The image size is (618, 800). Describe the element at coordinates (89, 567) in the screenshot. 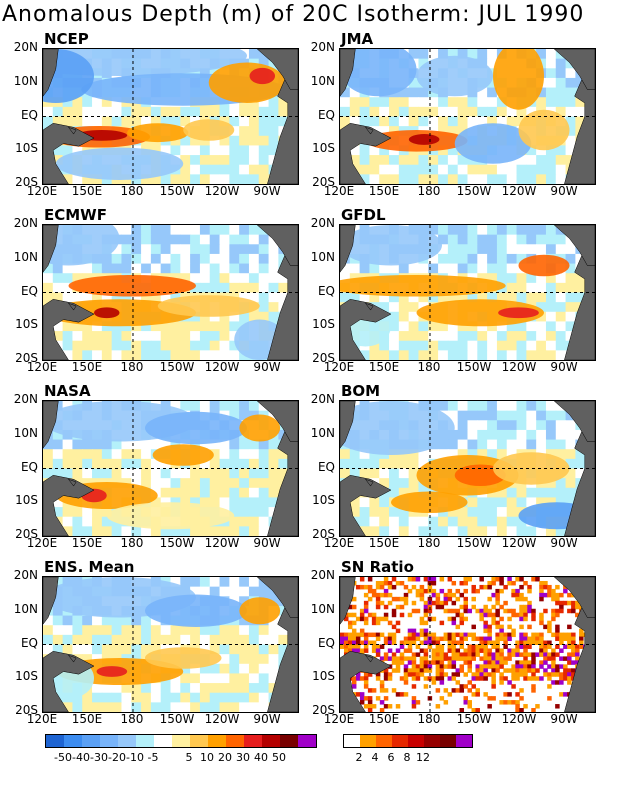

I see `panel-title: ENS. Mean` at that location.